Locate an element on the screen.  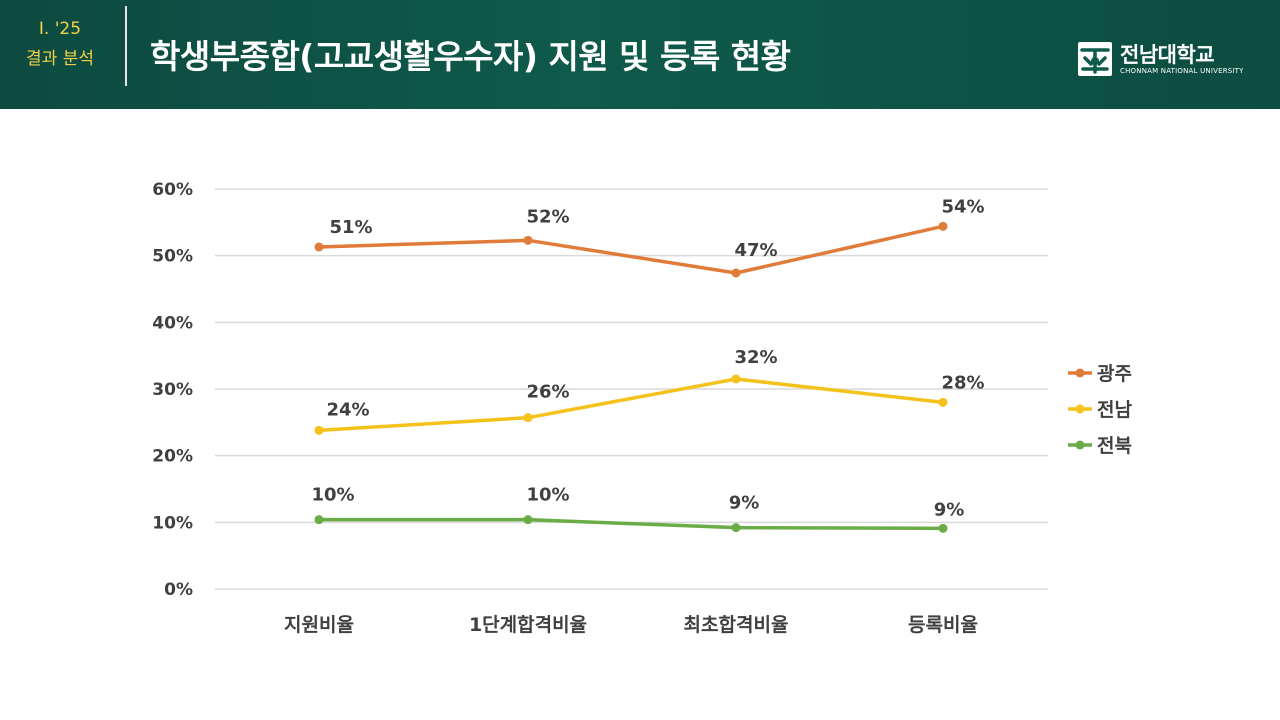
y-axis-ticks: 0% 10% 20% 30% 40% 50% 60% is located at coordinates (172, 390).